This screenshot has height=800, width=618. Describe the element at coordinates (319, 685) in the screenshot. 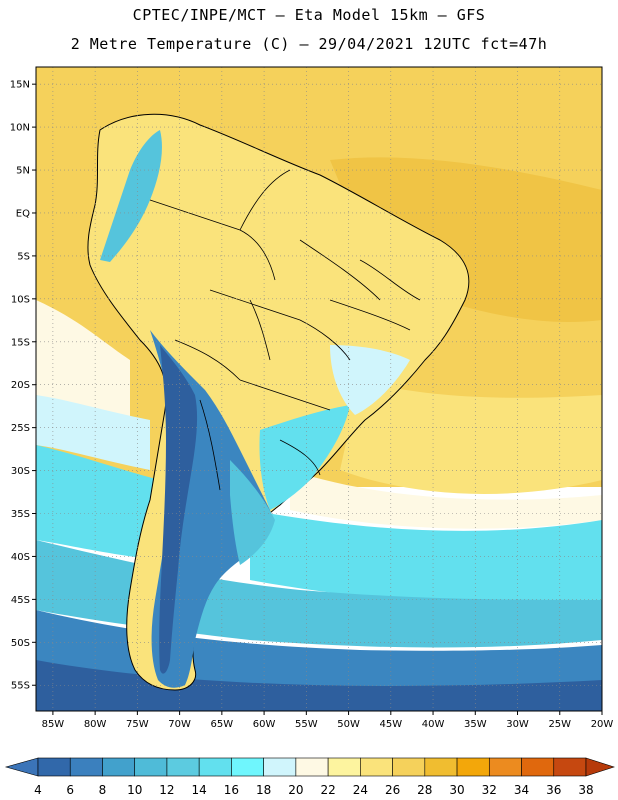

I see `field-far-south` at that location.